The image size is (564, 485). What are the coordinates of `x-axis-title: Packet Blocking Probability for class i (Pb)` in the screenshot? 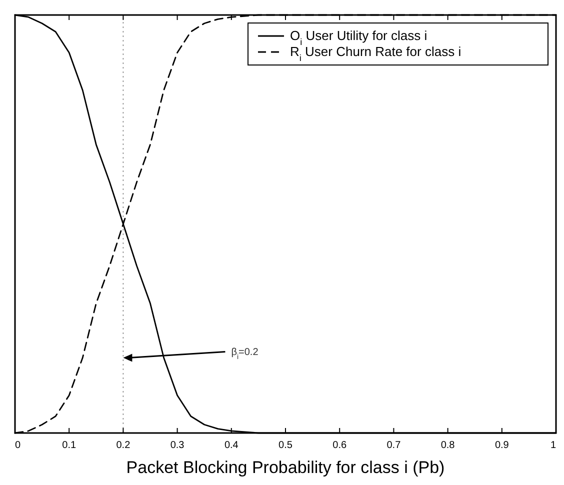 It's located at (285, 467).